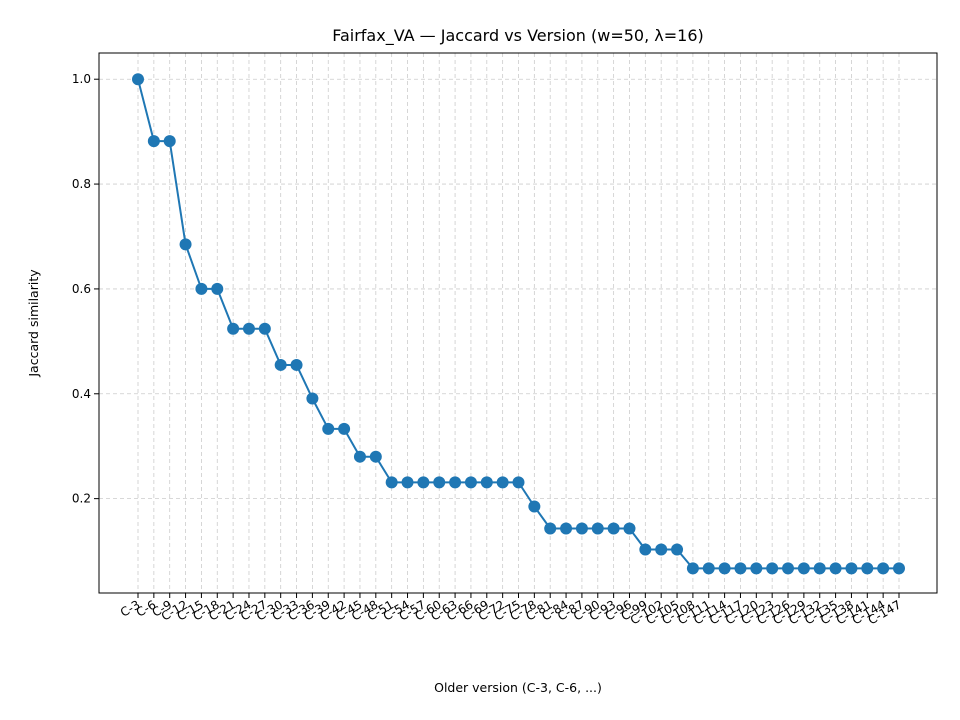 The width and height of the screenshot is (960, 720). Describe the element at coordinates (81, 79) in the screenshot. I see `y-tick-label: 1.0` at that location.